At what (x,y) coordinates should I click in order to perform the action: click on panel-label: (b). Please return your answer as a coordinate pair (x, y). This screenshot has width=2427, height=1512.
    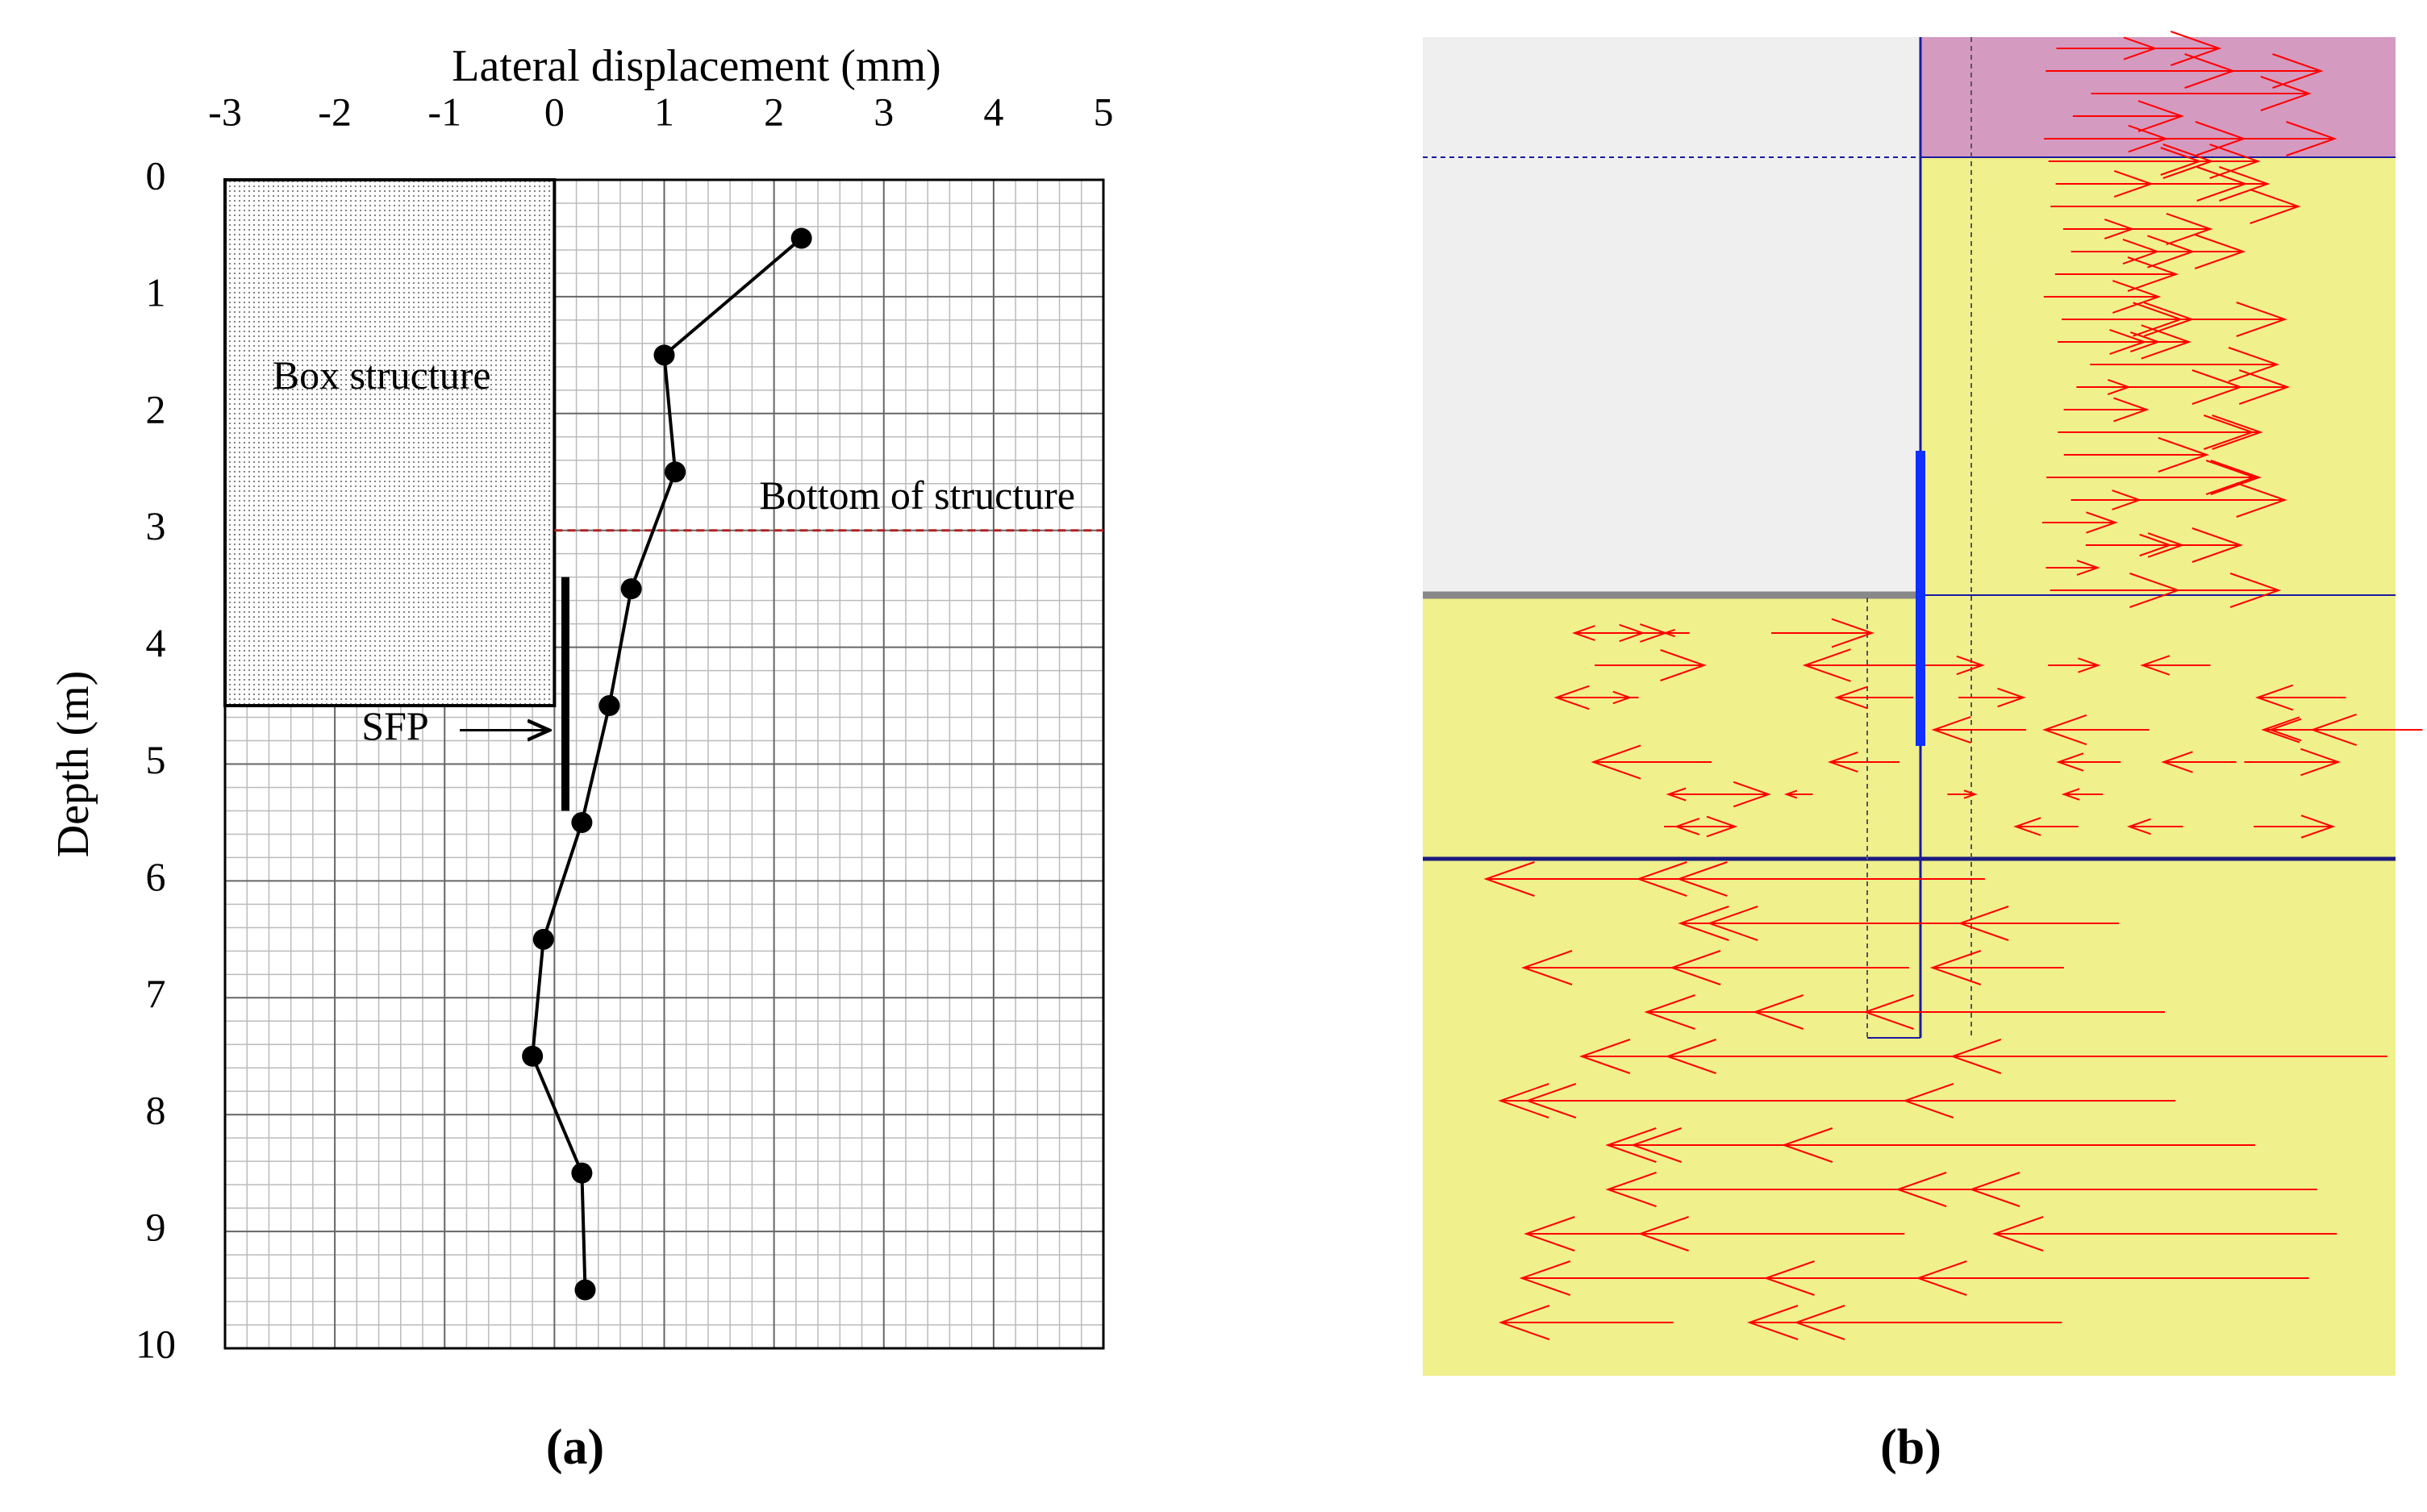
    Looking at the image, I should click on (1910, 1447).